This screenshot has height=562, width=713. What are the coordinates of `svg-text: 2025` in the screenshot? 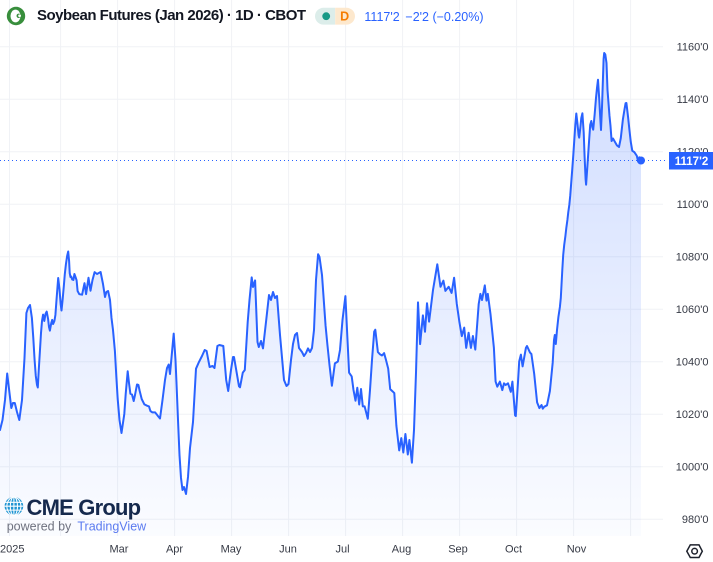 It's located at (12, 550).